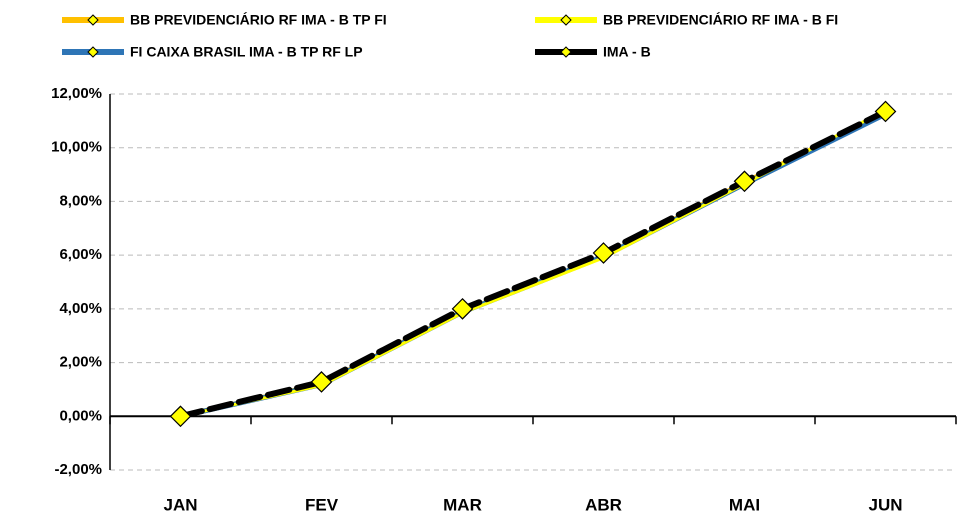 The width and height of the screenshot is (957, 516). What do you see at coordinates (76, 147) in the screenshot?
I see `y-tick-label: 10,00%` at bounding box center [76, 147].